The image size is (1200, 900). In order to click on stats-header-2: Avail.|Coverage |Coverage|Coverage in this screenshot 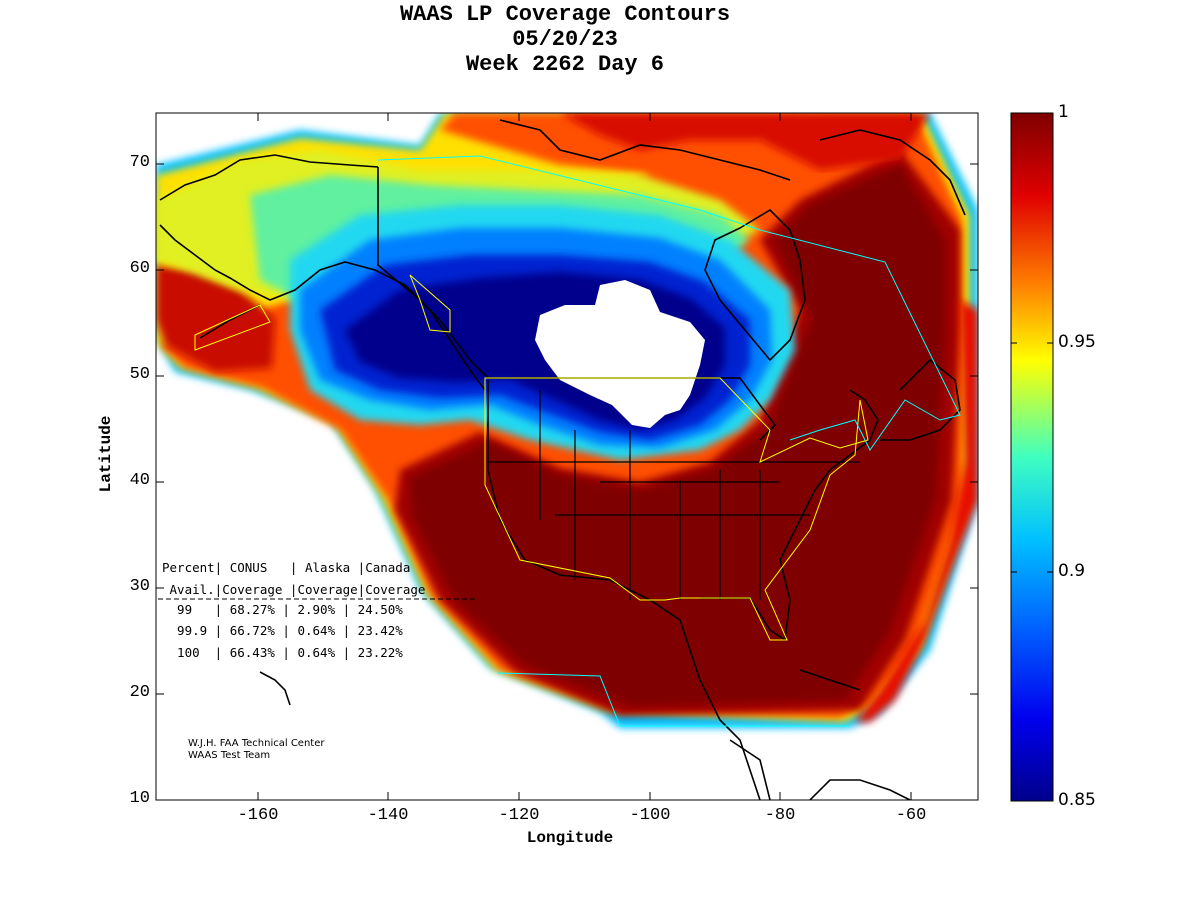, I will do `click(294, 589)`.